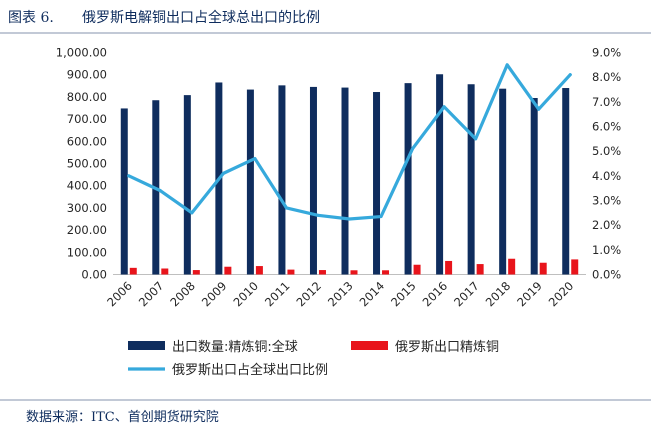 The image size is (651, 429). Describe the element at coordinates (606, 102) in the screenshot. I see `y-right-tick-label: 7.0%` at that location.